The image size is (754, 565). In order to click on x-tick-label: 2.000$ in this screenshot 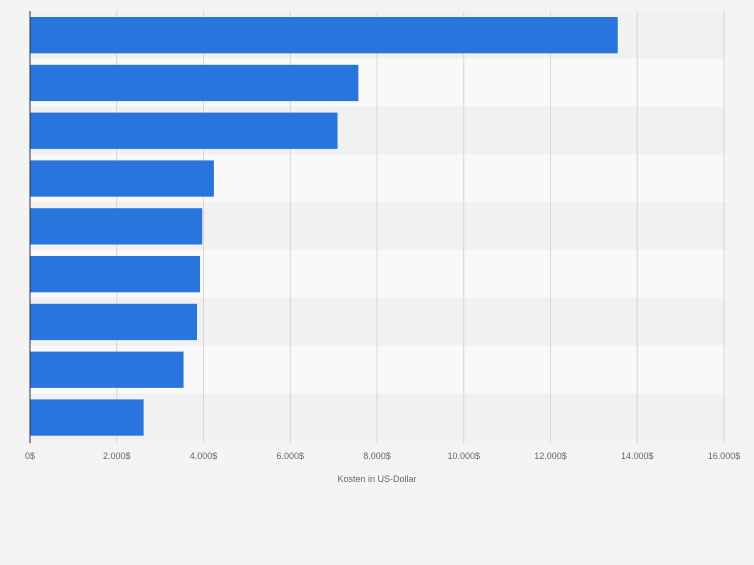, I will do `click(117, 456)`.